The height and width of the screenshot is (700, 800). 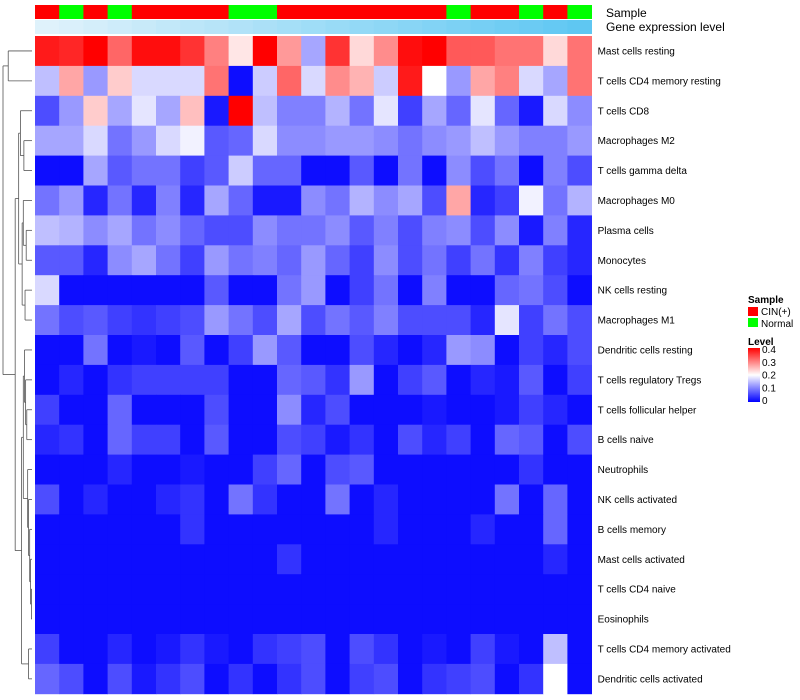 I want to click on sample-annotation-bar, so click(x=313, y=12).